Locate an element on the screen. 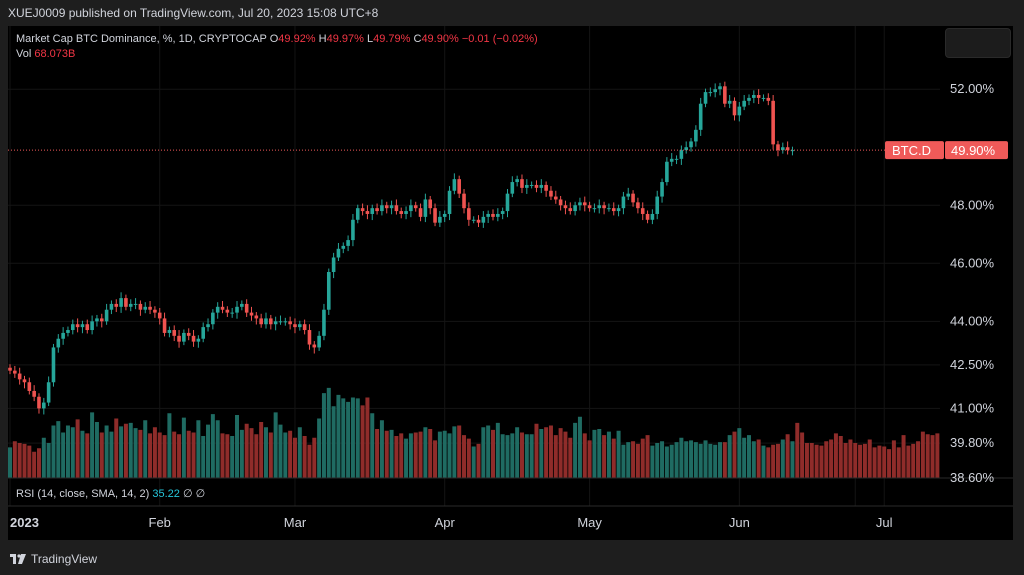  y-tick-label: 46.00% is located at coordinates (972, 262).